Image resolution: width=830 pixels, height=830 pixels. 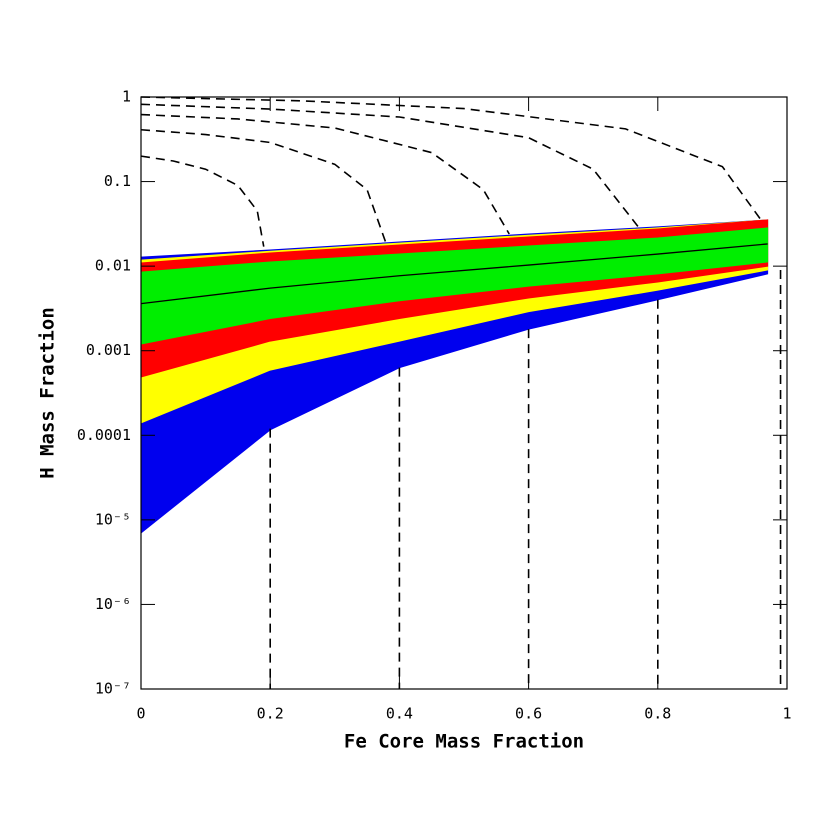 What do you see at coordinates (205, 422) in the screenshot?
I see `dashed-curve` at bounding box center [205, 422].